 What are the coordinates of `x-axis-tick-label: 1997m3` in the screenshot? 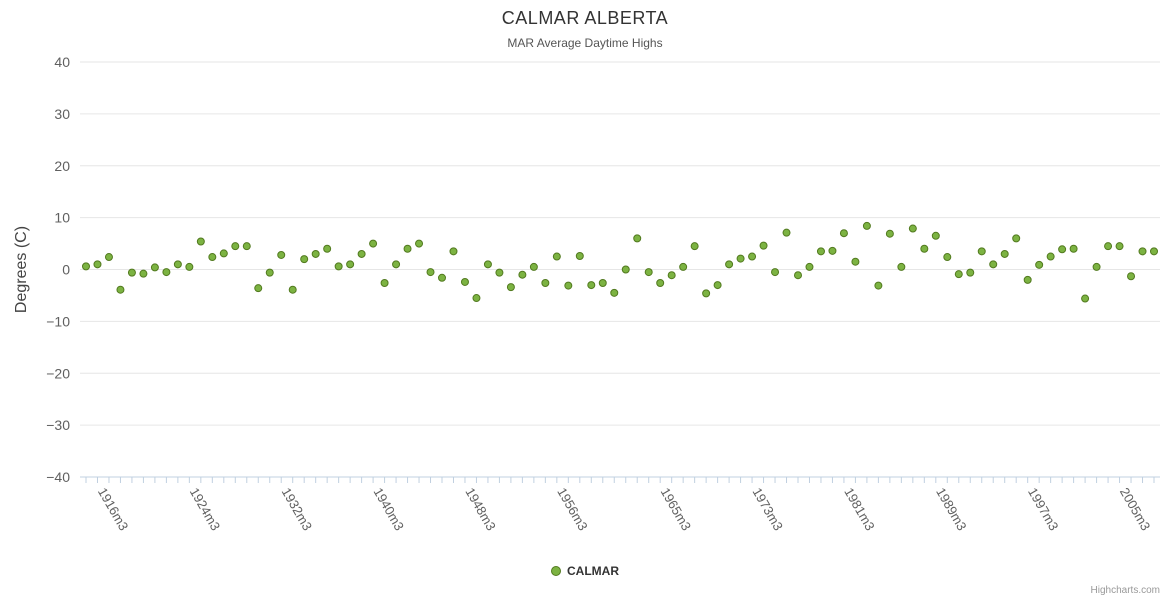 It's located at (1043, 509).